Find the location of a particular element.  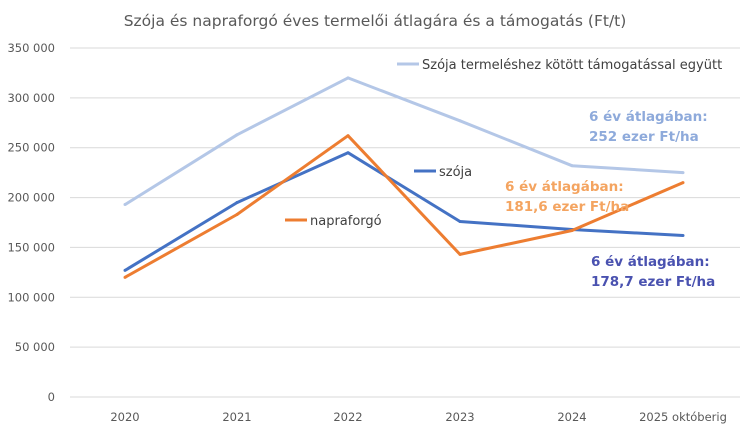

x-tick-label: 2022 is located at coordinates (347, 417).